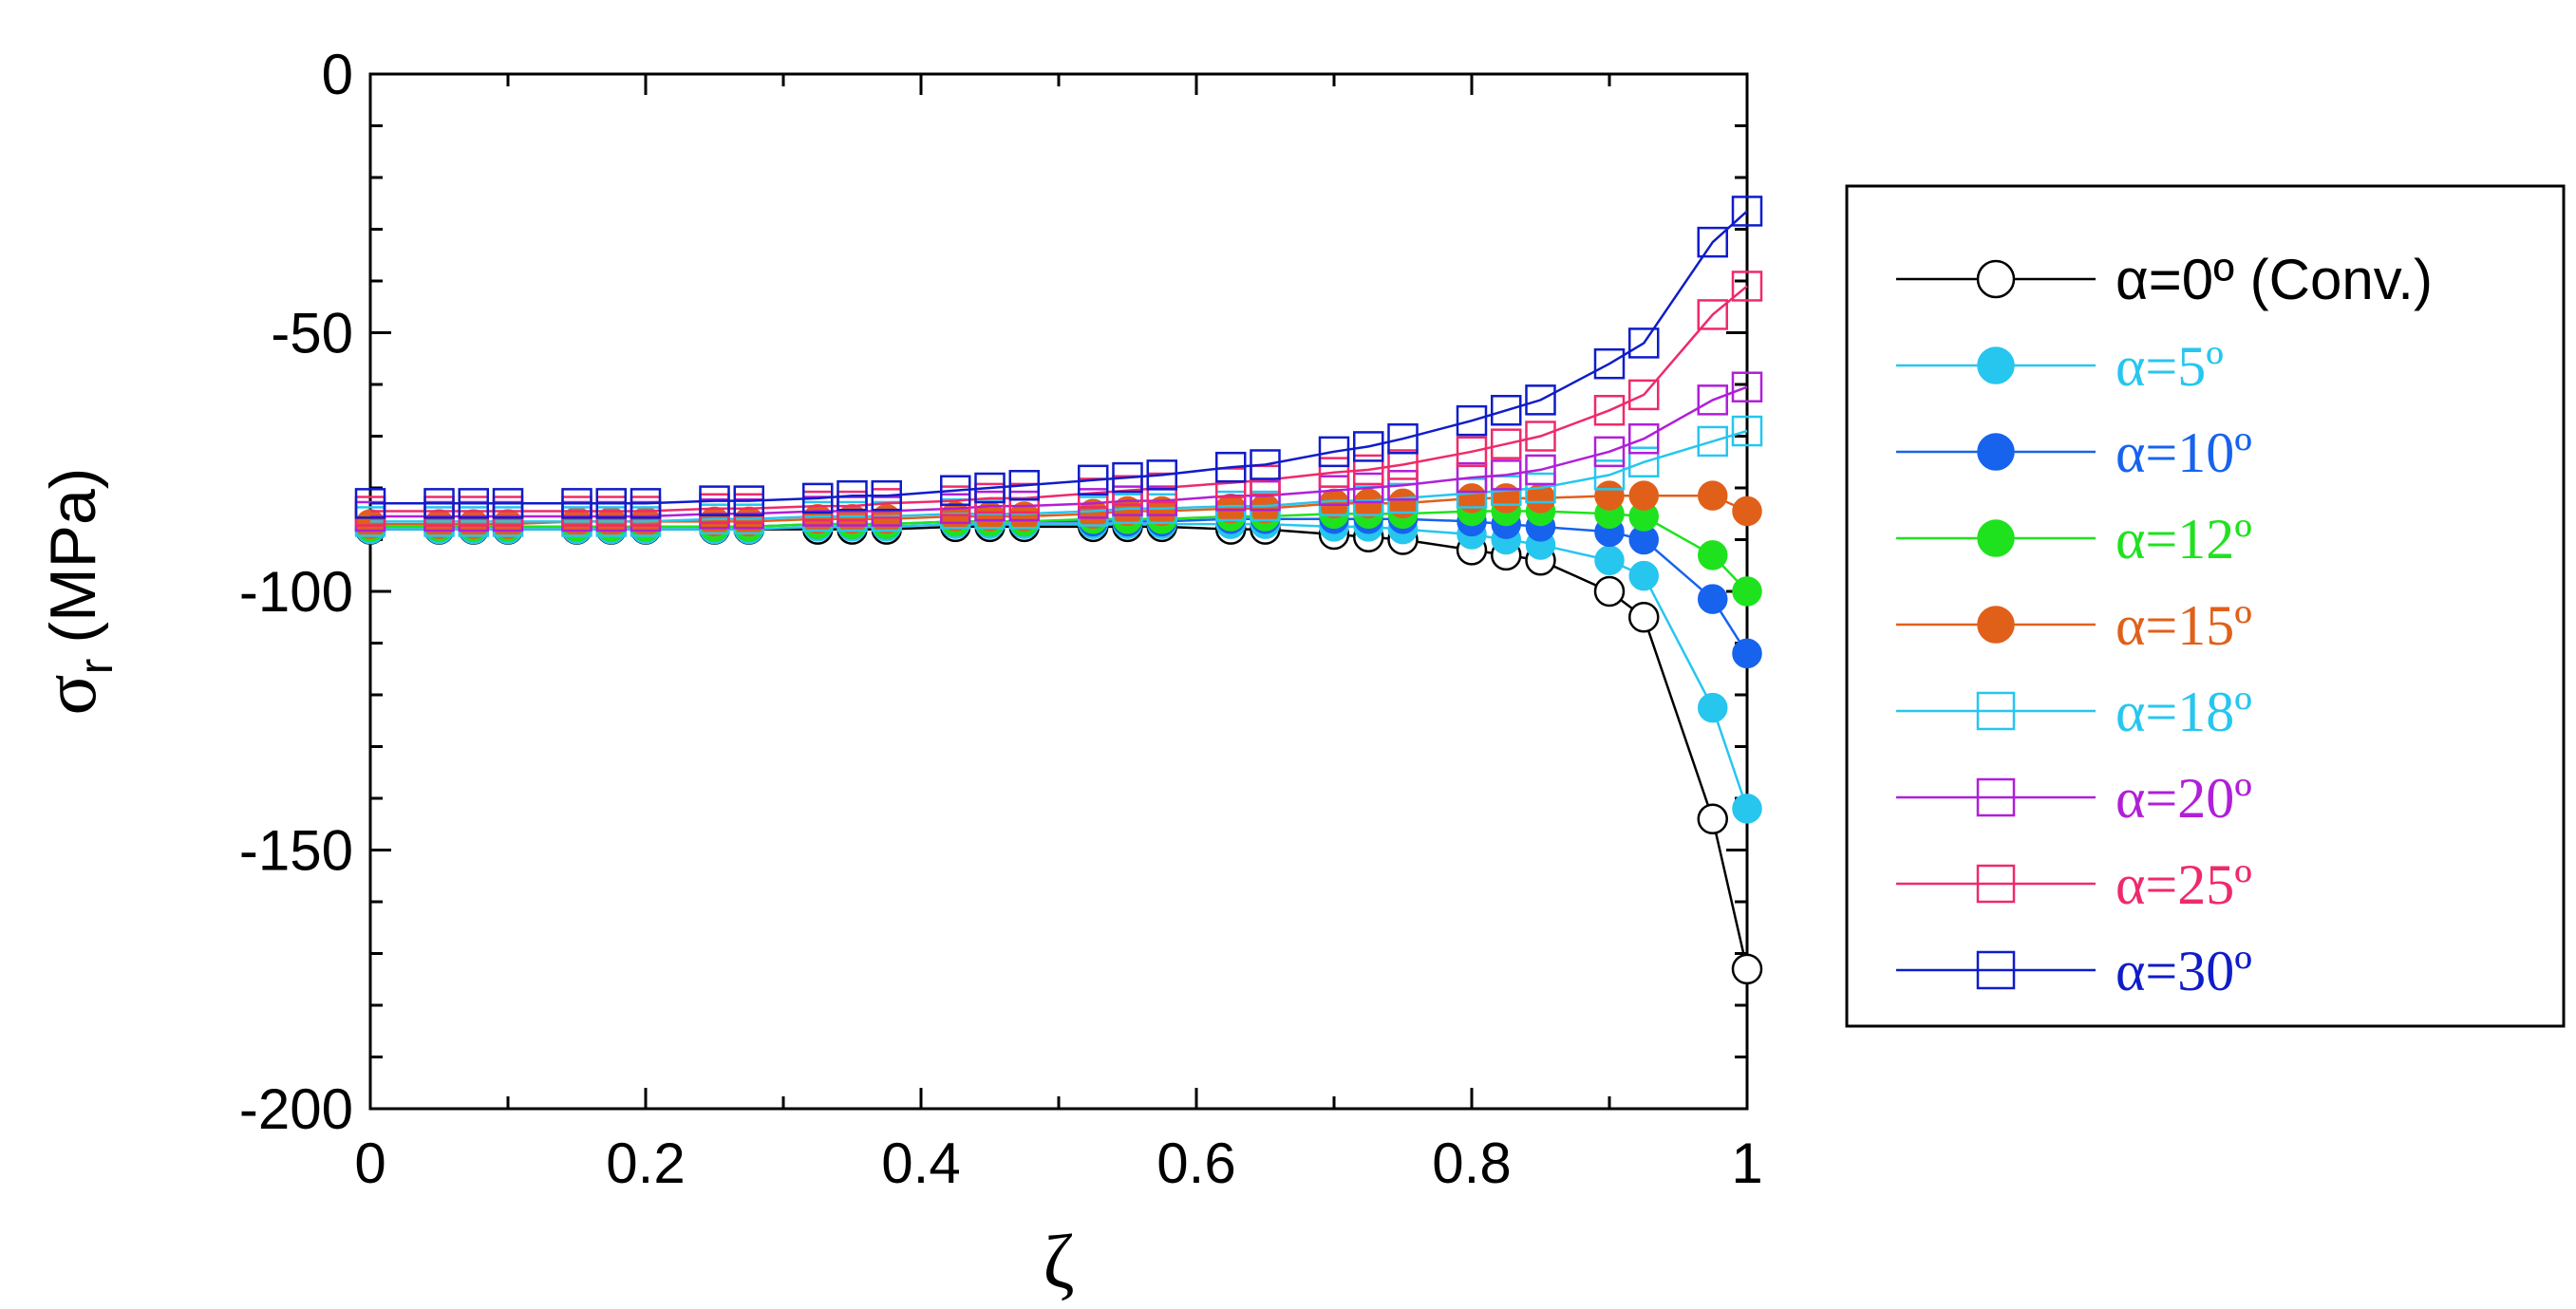  What do you see at coordinates (337, 74) in the screenshot?
I see `y-tick-label: 0` at bounding box center [337, 74].